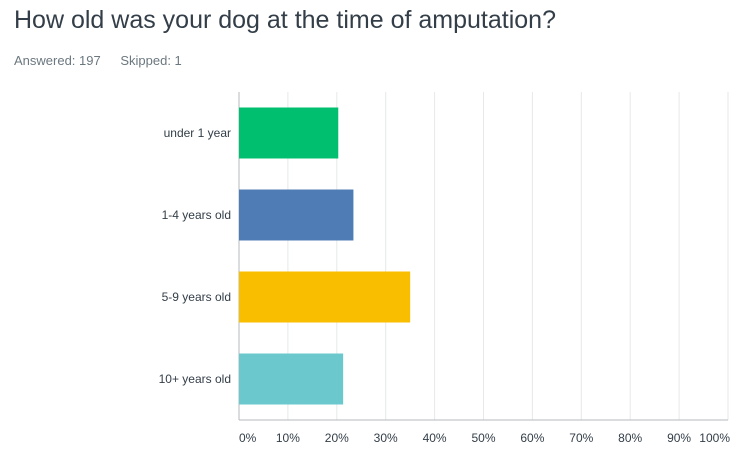 Image resolution: width=740 pixels, height=458 pixels. I want to click on response-summary: Answered: 197 Skipped: 1, so click(106, 60).